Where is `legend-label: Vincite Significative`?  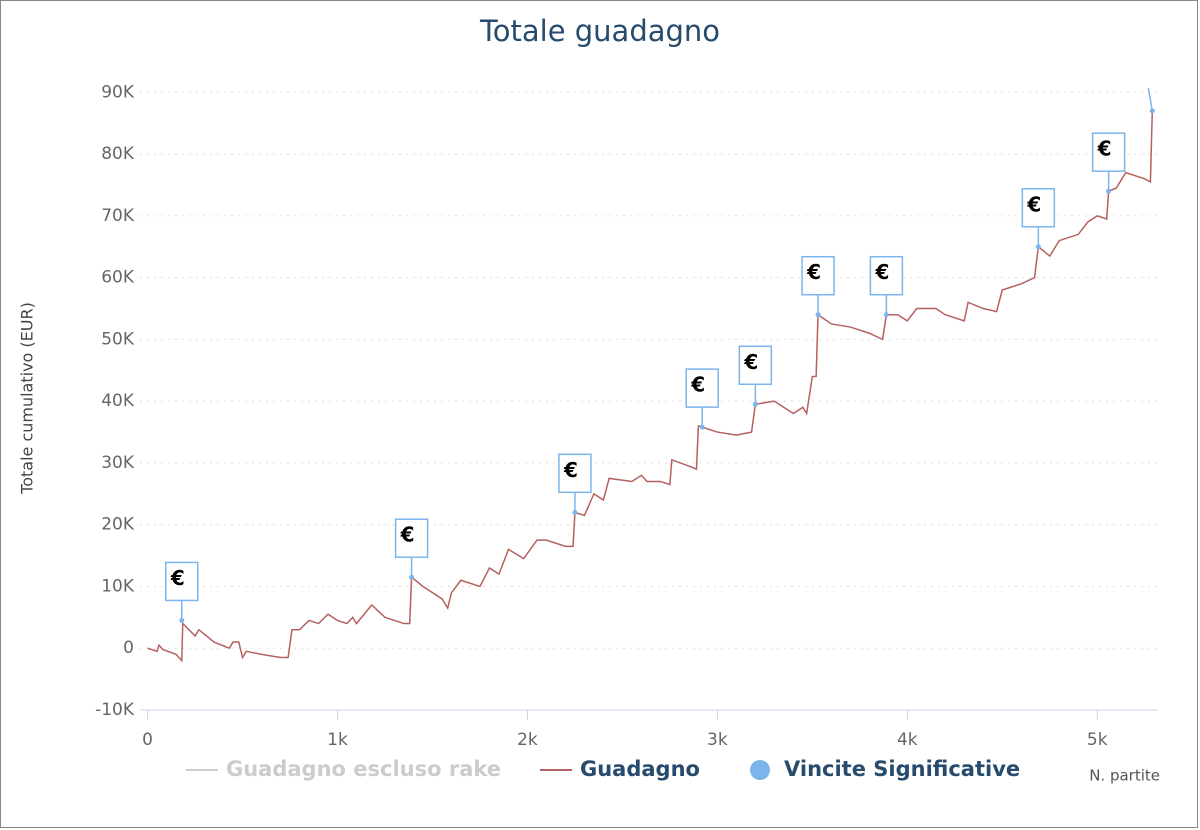 legend-label: Vincite Significative is located at coordinates (902, 769).